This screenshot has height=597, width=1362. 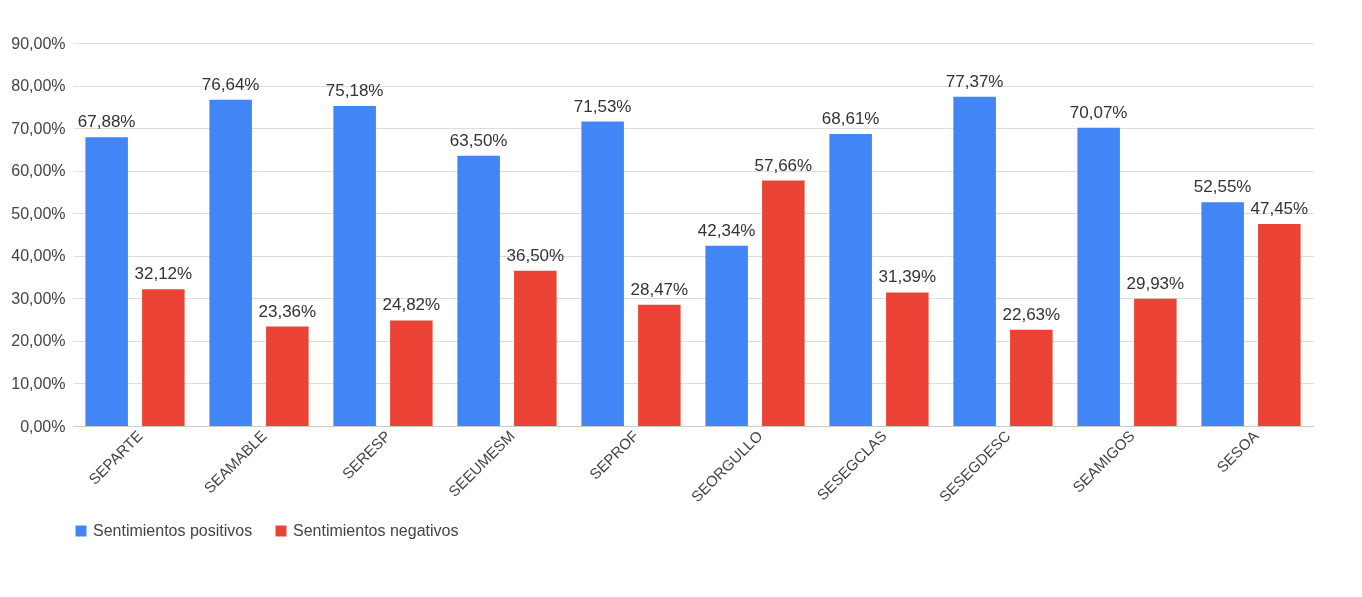 What do you see at coordinates (1222, 187) in the screenshot?
I see `data-label: 52,55%` at bounding box center [1222, 187].